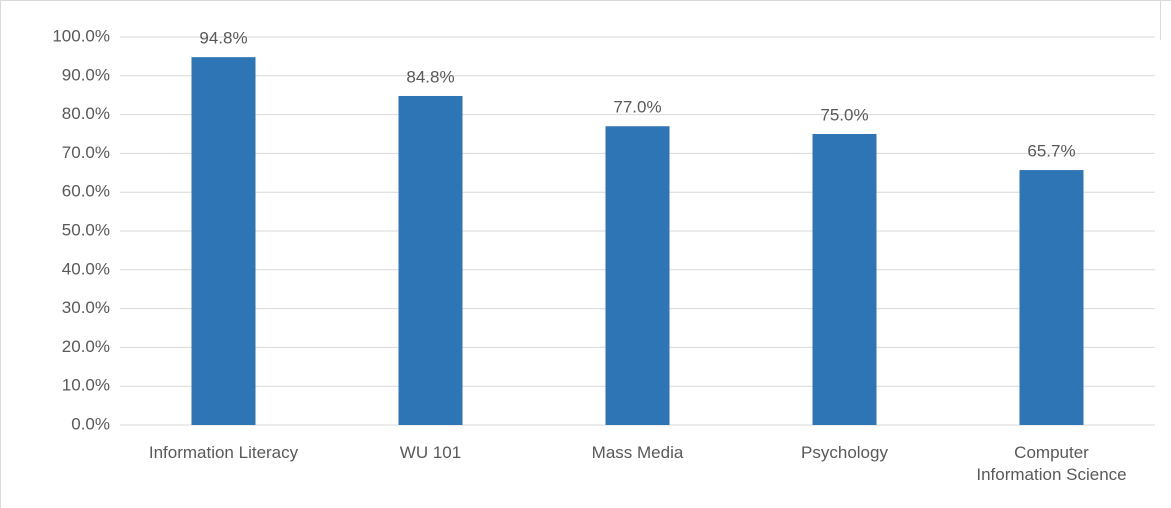  I want to click on y-tick-label: 30.0%, so click(86, 307).